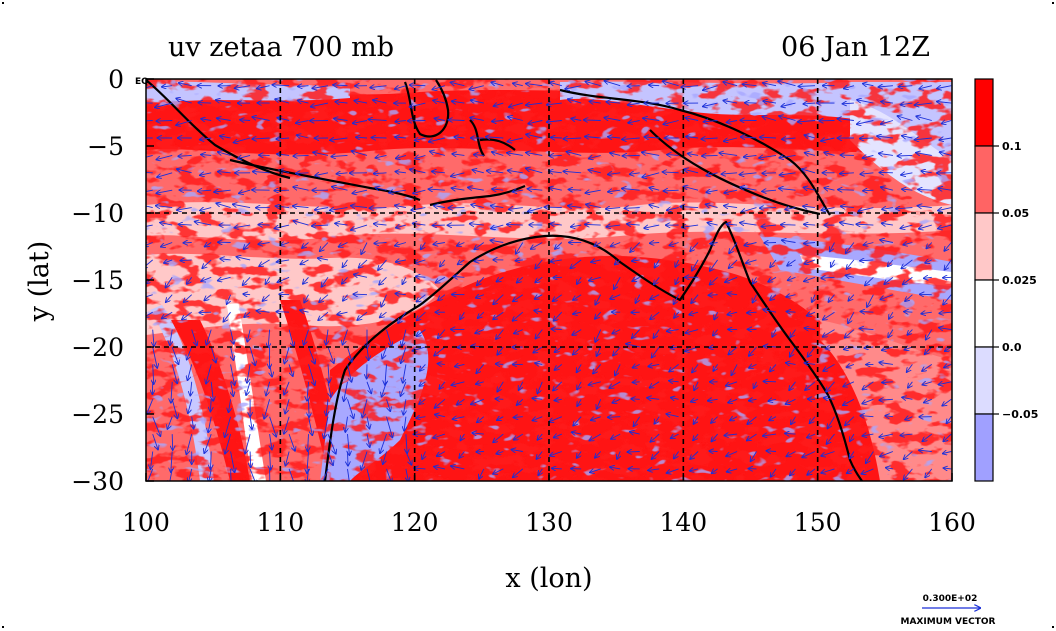 Image resolution: width=1056 pixels, height=631 pixels. I want to click on vector-key-value: 0.300E+02, so click(950, 599).